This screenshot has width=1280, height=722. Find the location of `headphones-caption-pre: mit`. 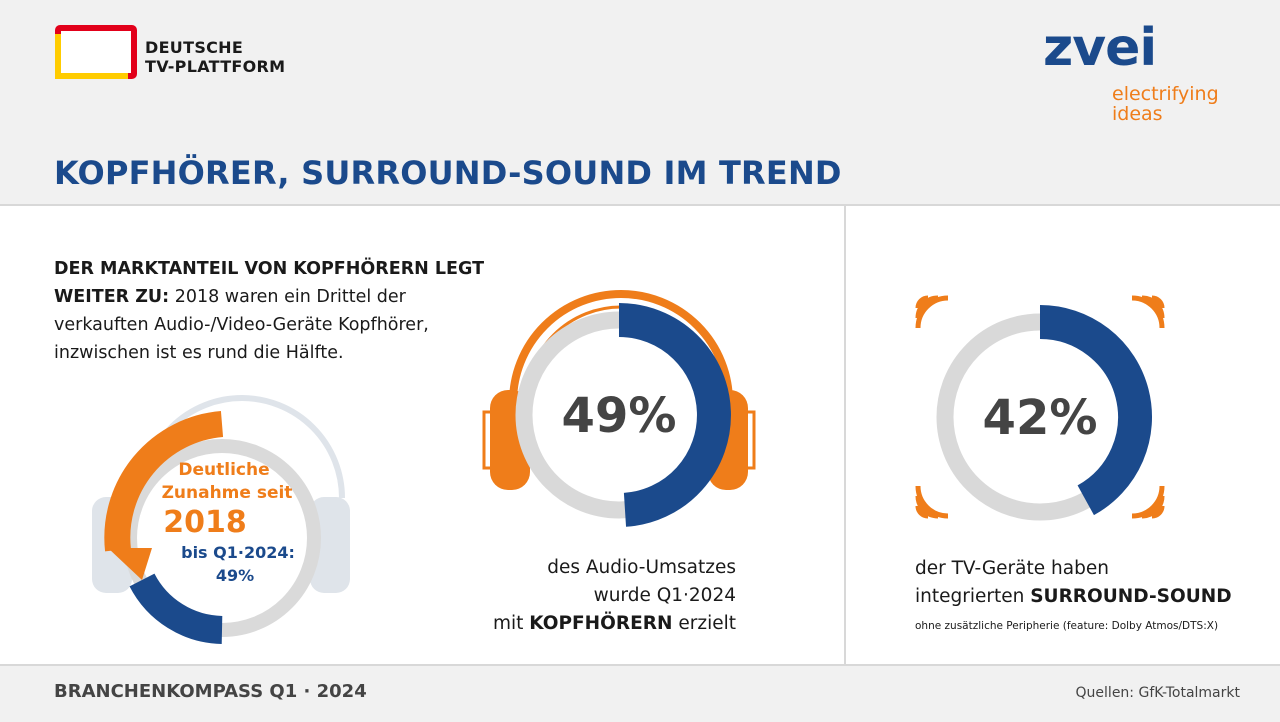

headphones-caption-pre: mit is located at coordinates (511, 623).